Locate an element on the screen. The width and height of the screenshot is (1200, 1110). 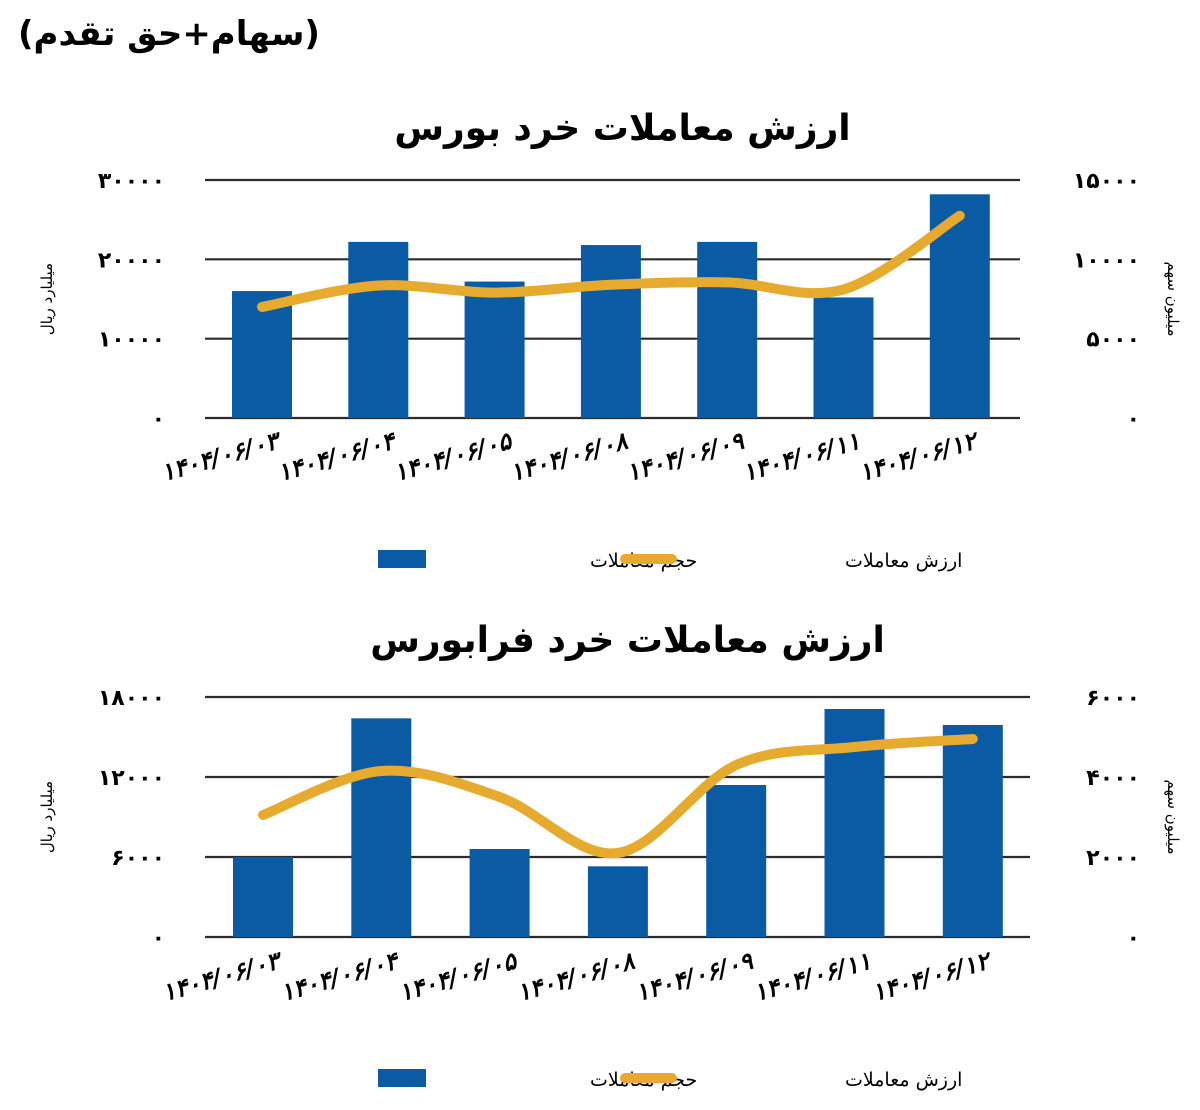
y-left-tick-label: ۳۰۰۰۰ is located at coordinates (131, 181).